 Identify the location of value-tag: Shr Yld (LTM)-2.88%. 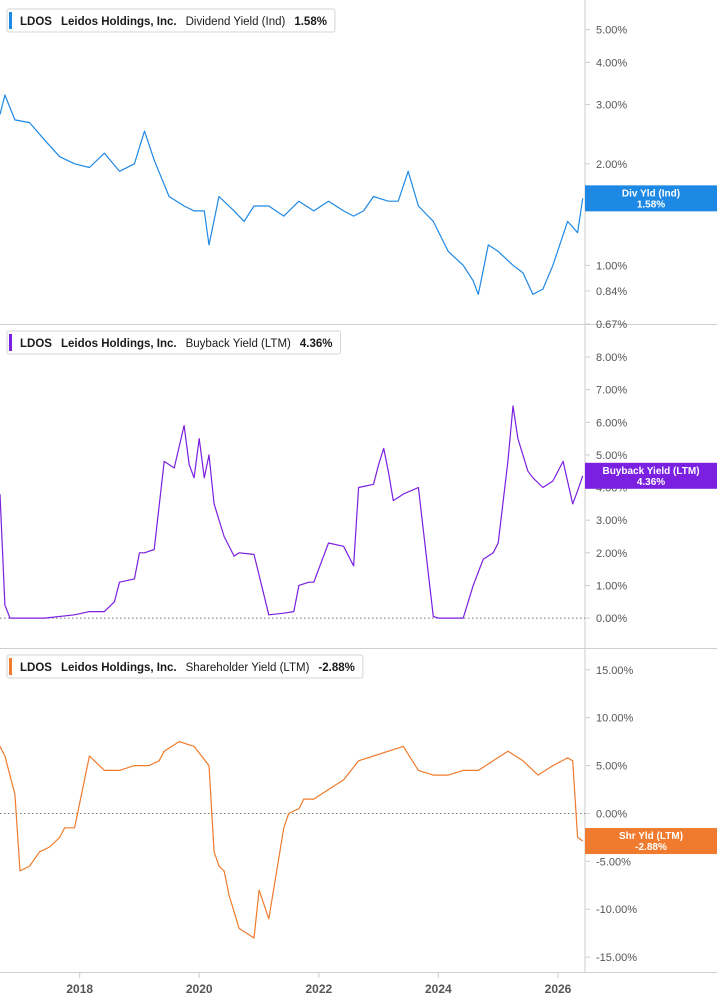
(651, 841).